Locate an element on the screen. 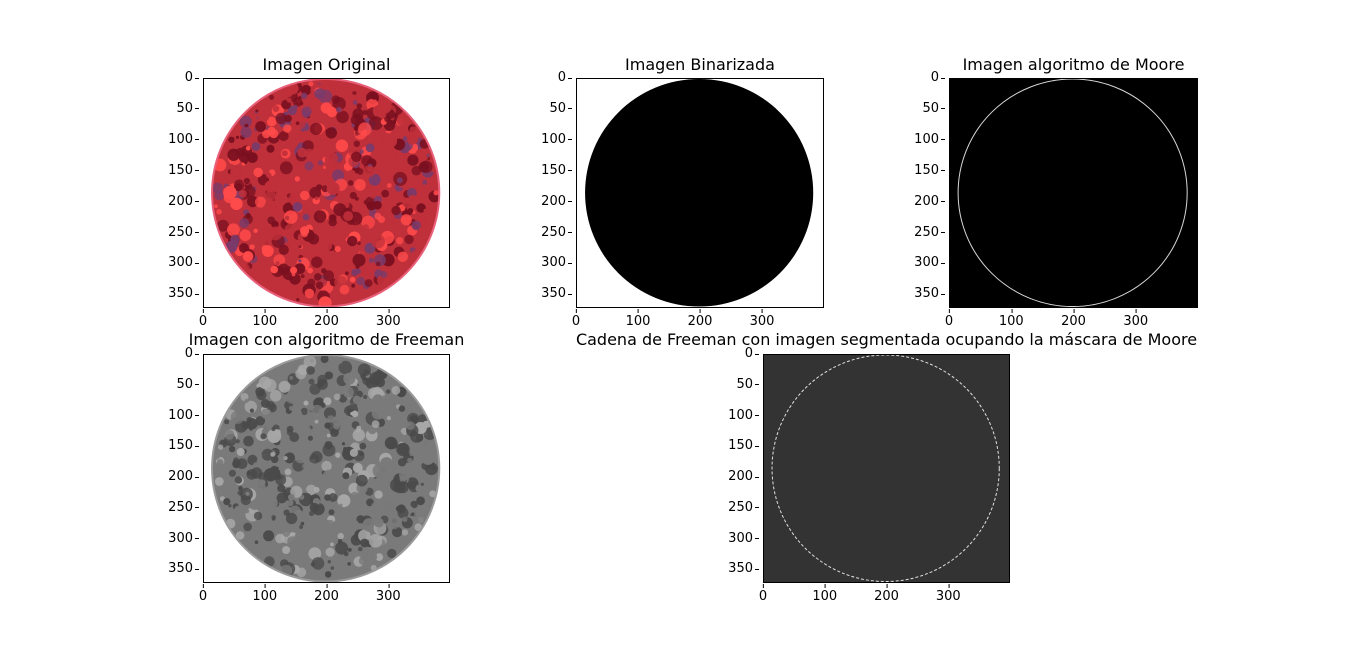  moore-contour is located at coordinates (1072, 193).